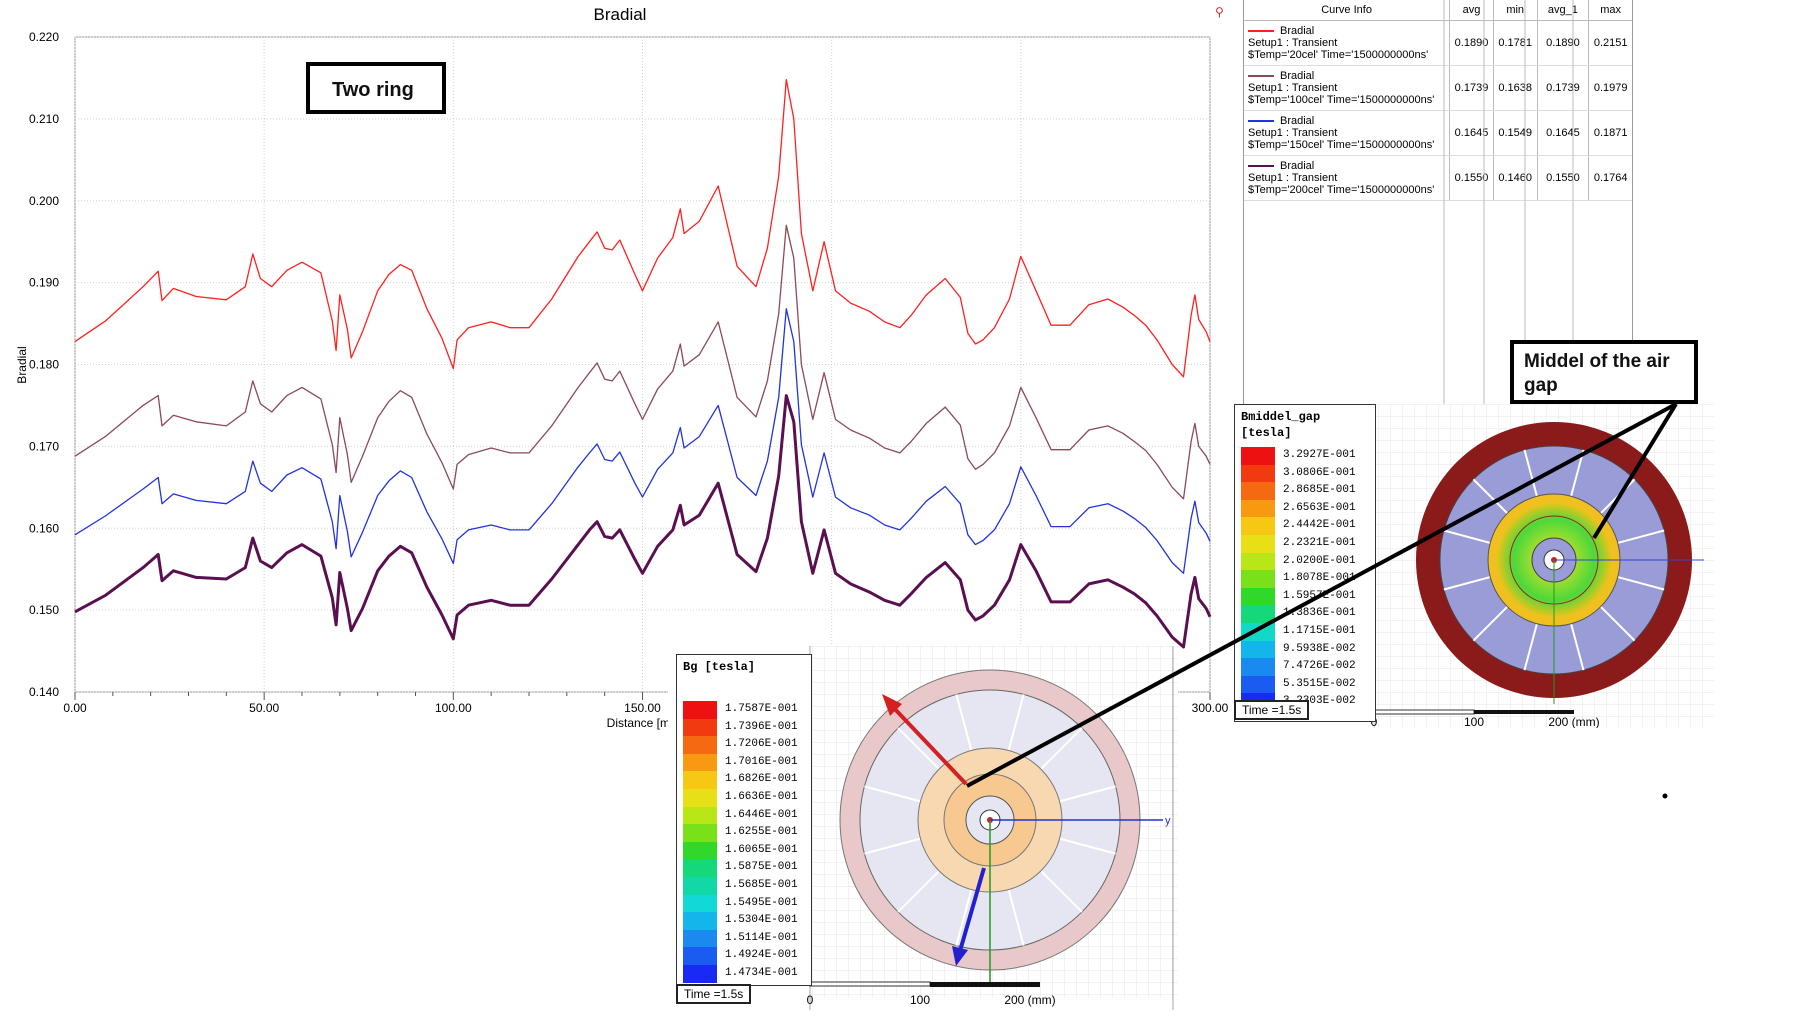 The width and height of the screenshot is (1817, 1022). I want to click on curve-params: $Temp='100cel' Time='1500000000ns', so click(1341, 100).